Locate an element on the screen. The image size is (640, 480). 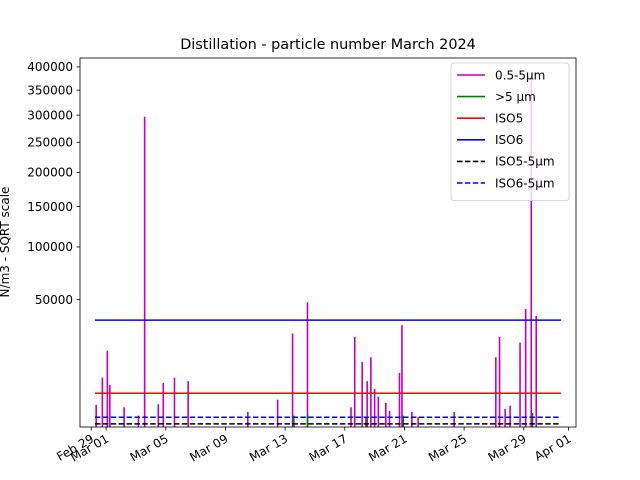
legend-box is located at coordinates (510, 132).